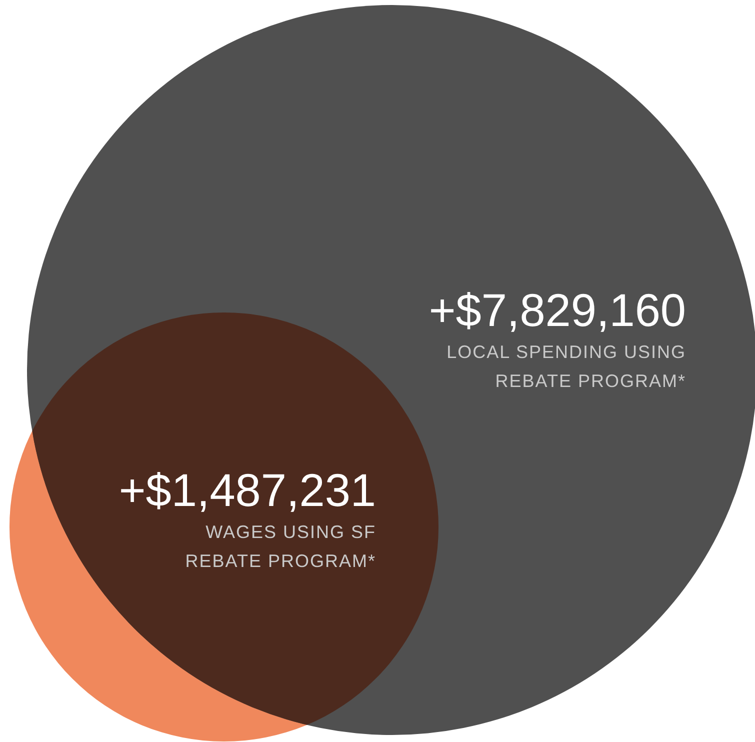 The height and width of the screenshot is (742, 755). I want to click on data-label: +$7,829,160, so click(557, 310).